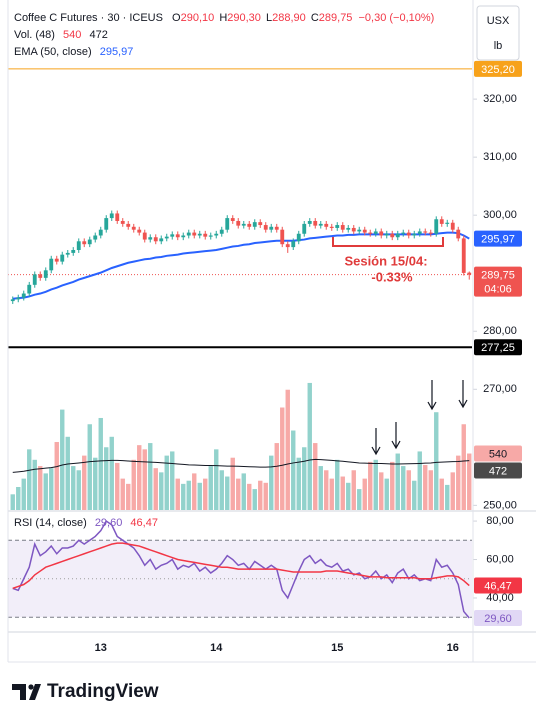  I want to click on y-tick-label: 40,00, so click(500, 598).